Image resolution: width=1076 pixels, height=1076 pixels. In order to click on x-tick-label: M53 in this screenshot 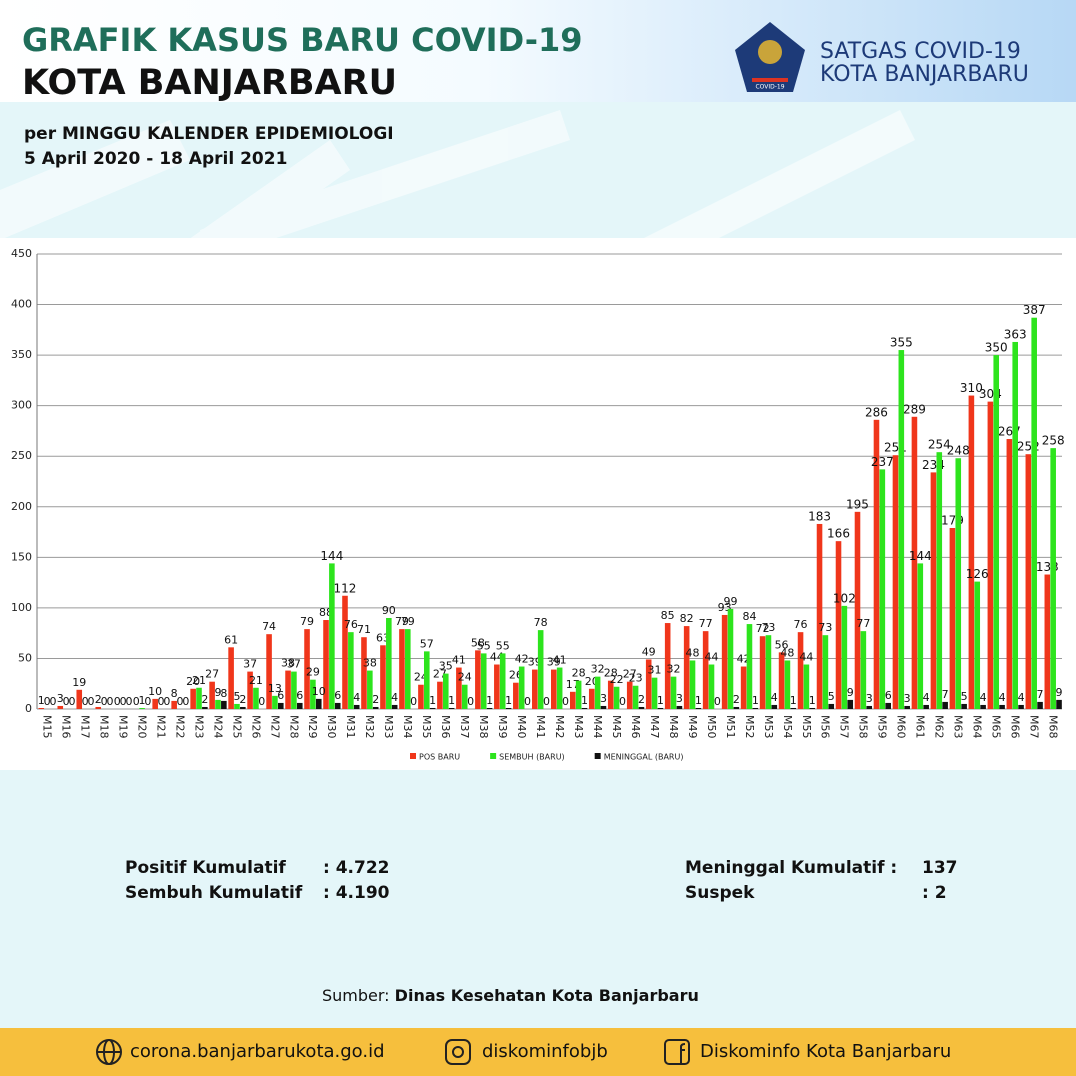, I will do `click(768, 727)`.